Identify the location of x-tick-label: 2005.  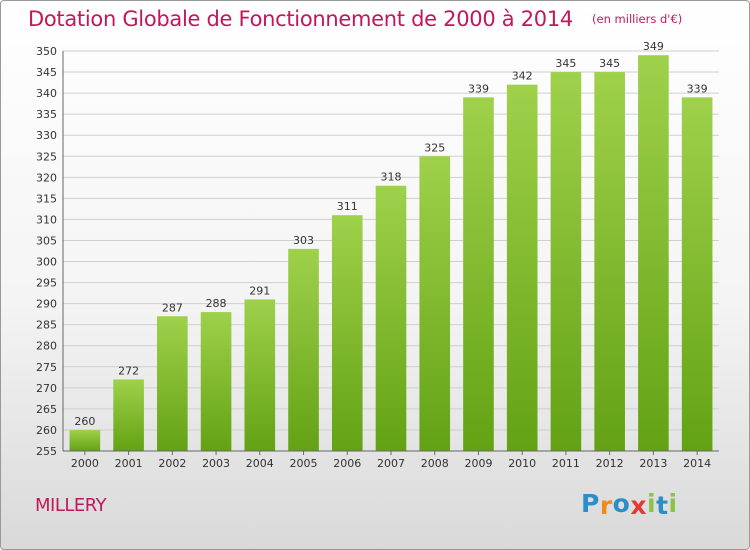
(304, 463).